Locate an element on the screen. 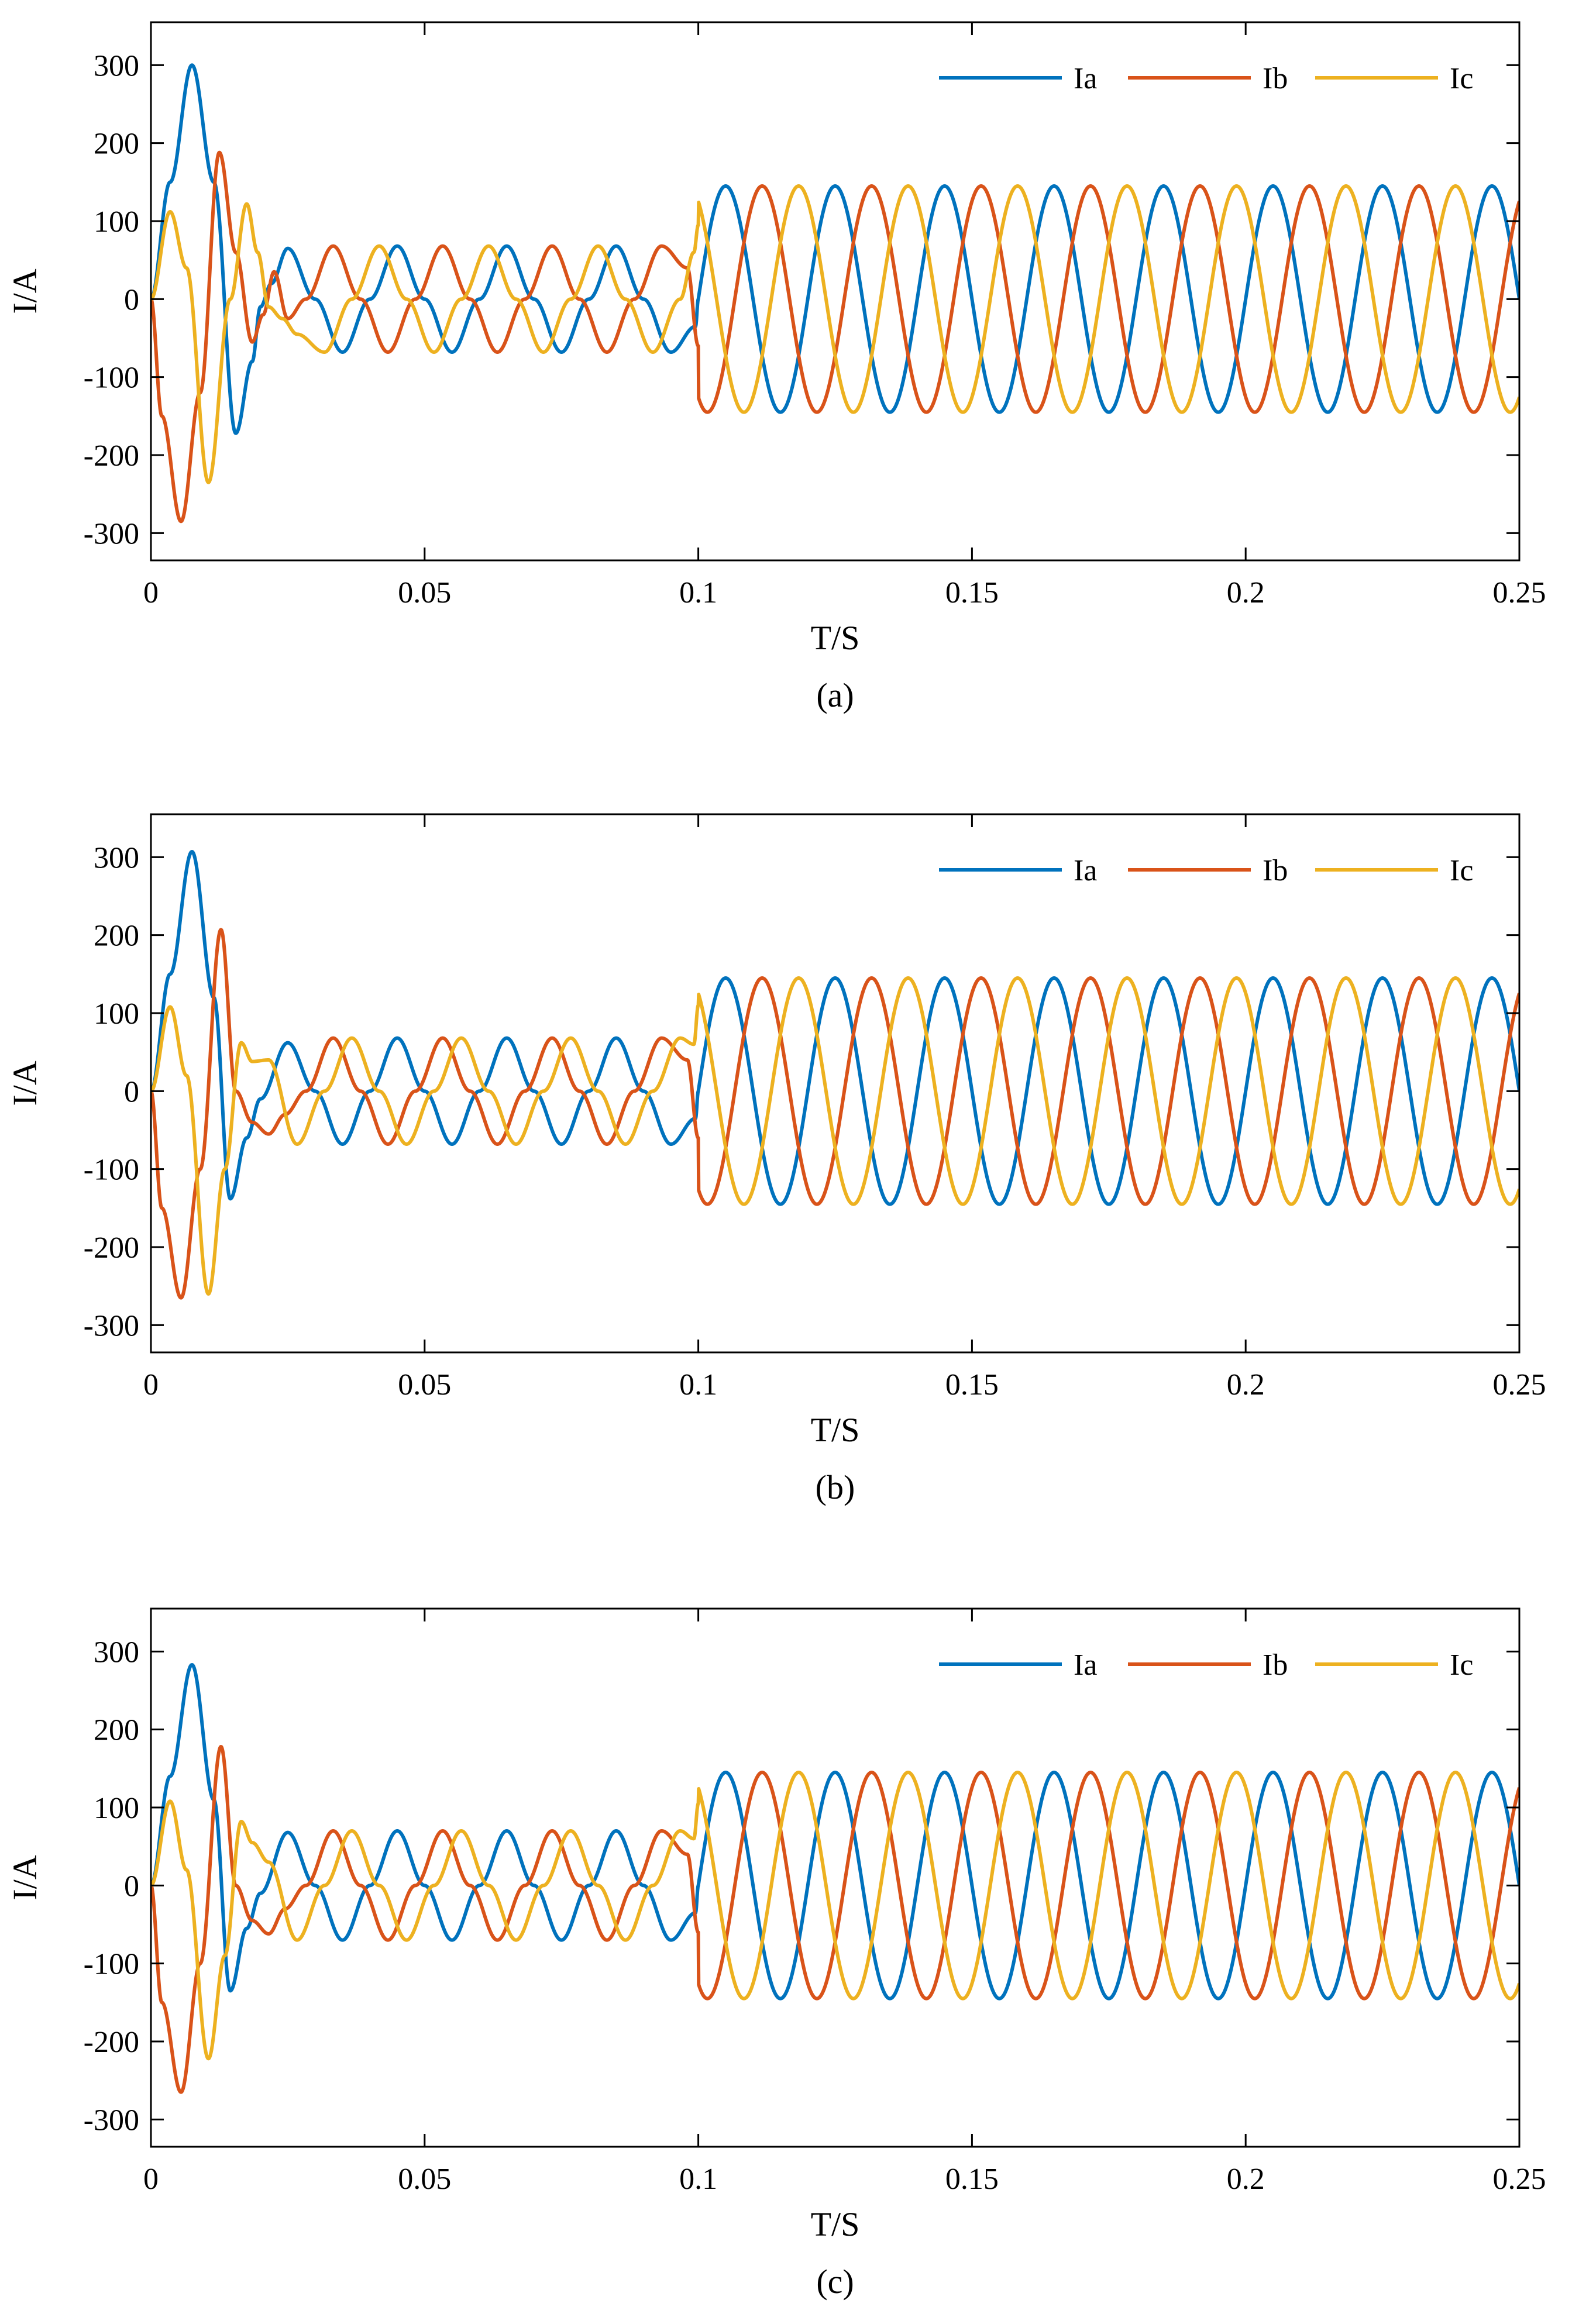 The image size is (1572, 2324). panel-caption: (b) is located at coordinates (835, 1487).